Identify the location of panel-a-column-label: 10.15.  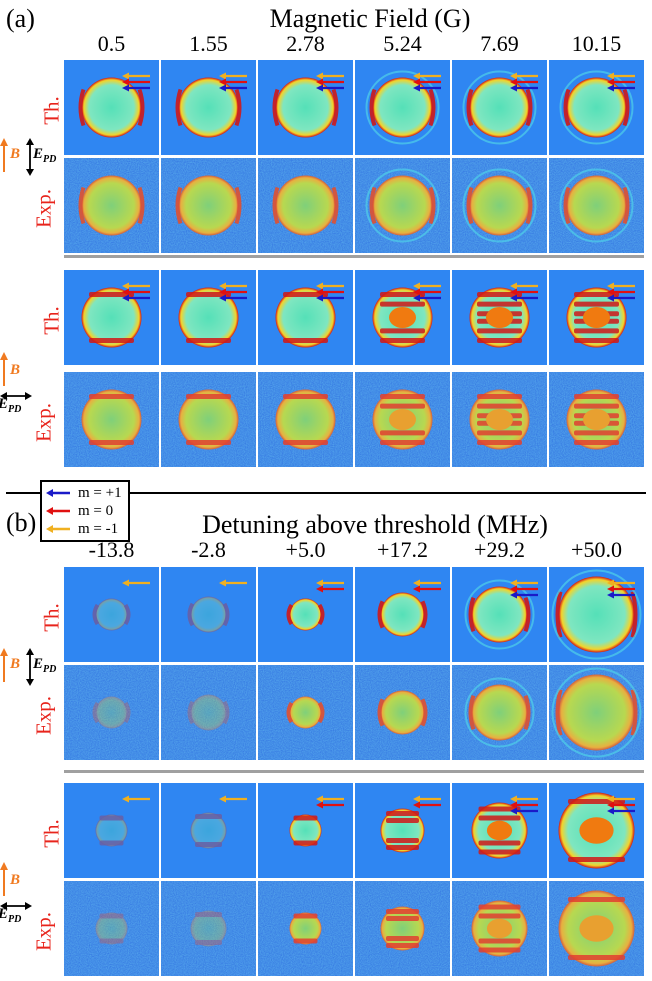
(596, 43).